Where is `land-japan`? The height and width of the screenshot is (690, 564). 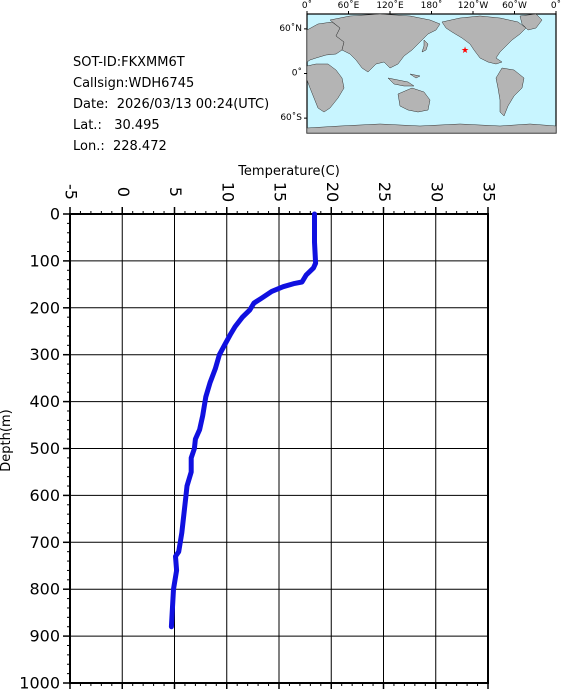 land-japan is located at coordinates (425, 46).